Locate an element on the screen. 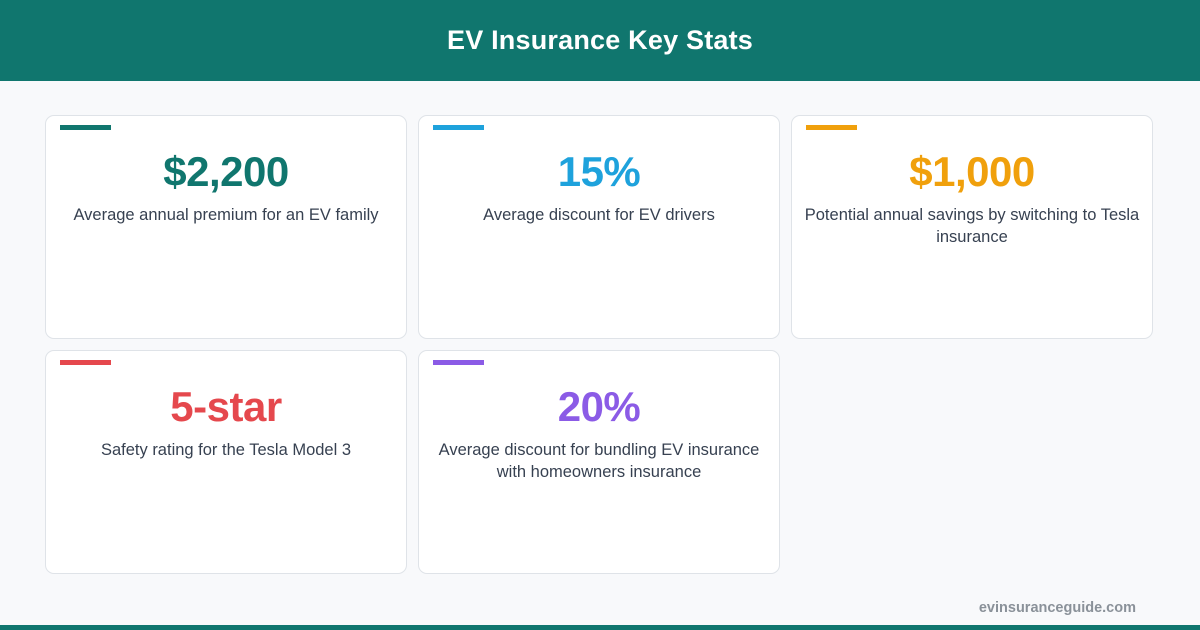 This screenshot has width=1200, height=630. stat-value: 5-star is located at coordinates (226, 406).